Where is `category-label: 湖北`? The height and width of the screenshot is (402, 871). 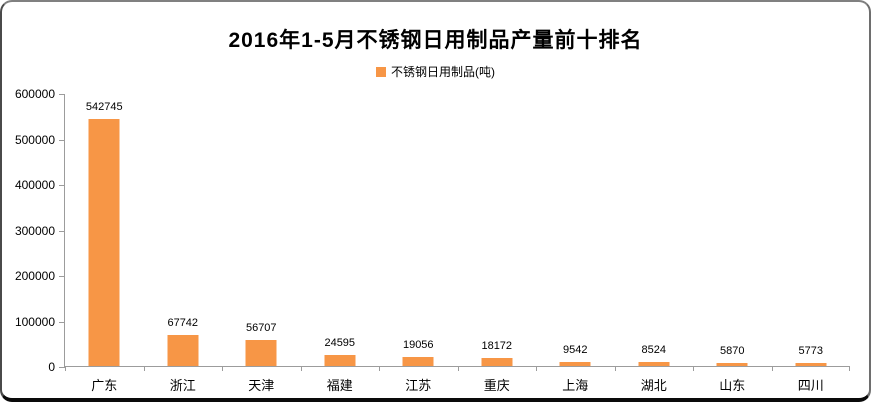 category-label: 湖北 is located at coordinates (653, 385).